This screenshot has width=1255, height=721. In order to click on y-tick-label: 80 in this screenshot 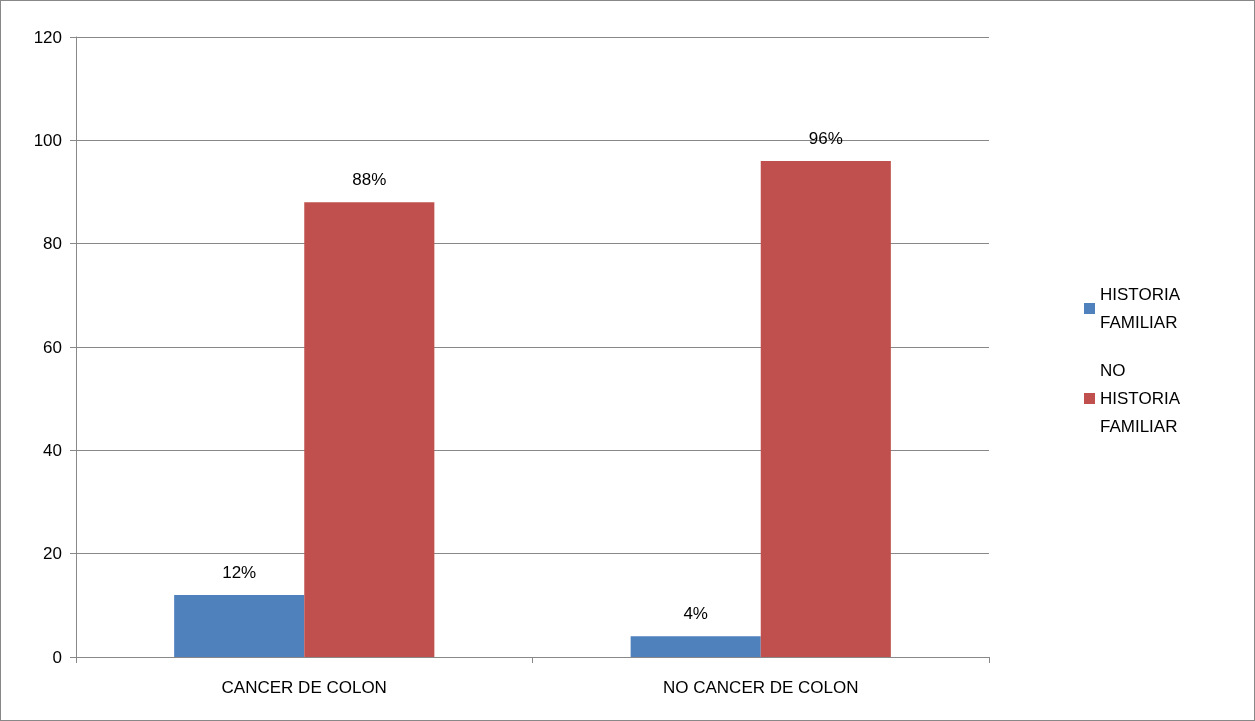, I will do `click(52, 244)`.